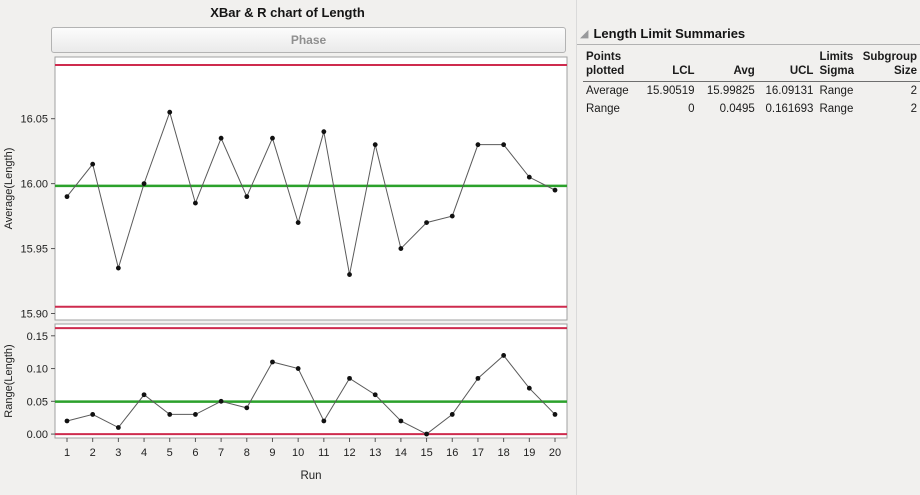 This screenshot has height=495, width=920. Describe the element at coordinates (195, 453) in the screenshot. I see `x-tick-label: 6` at that location.